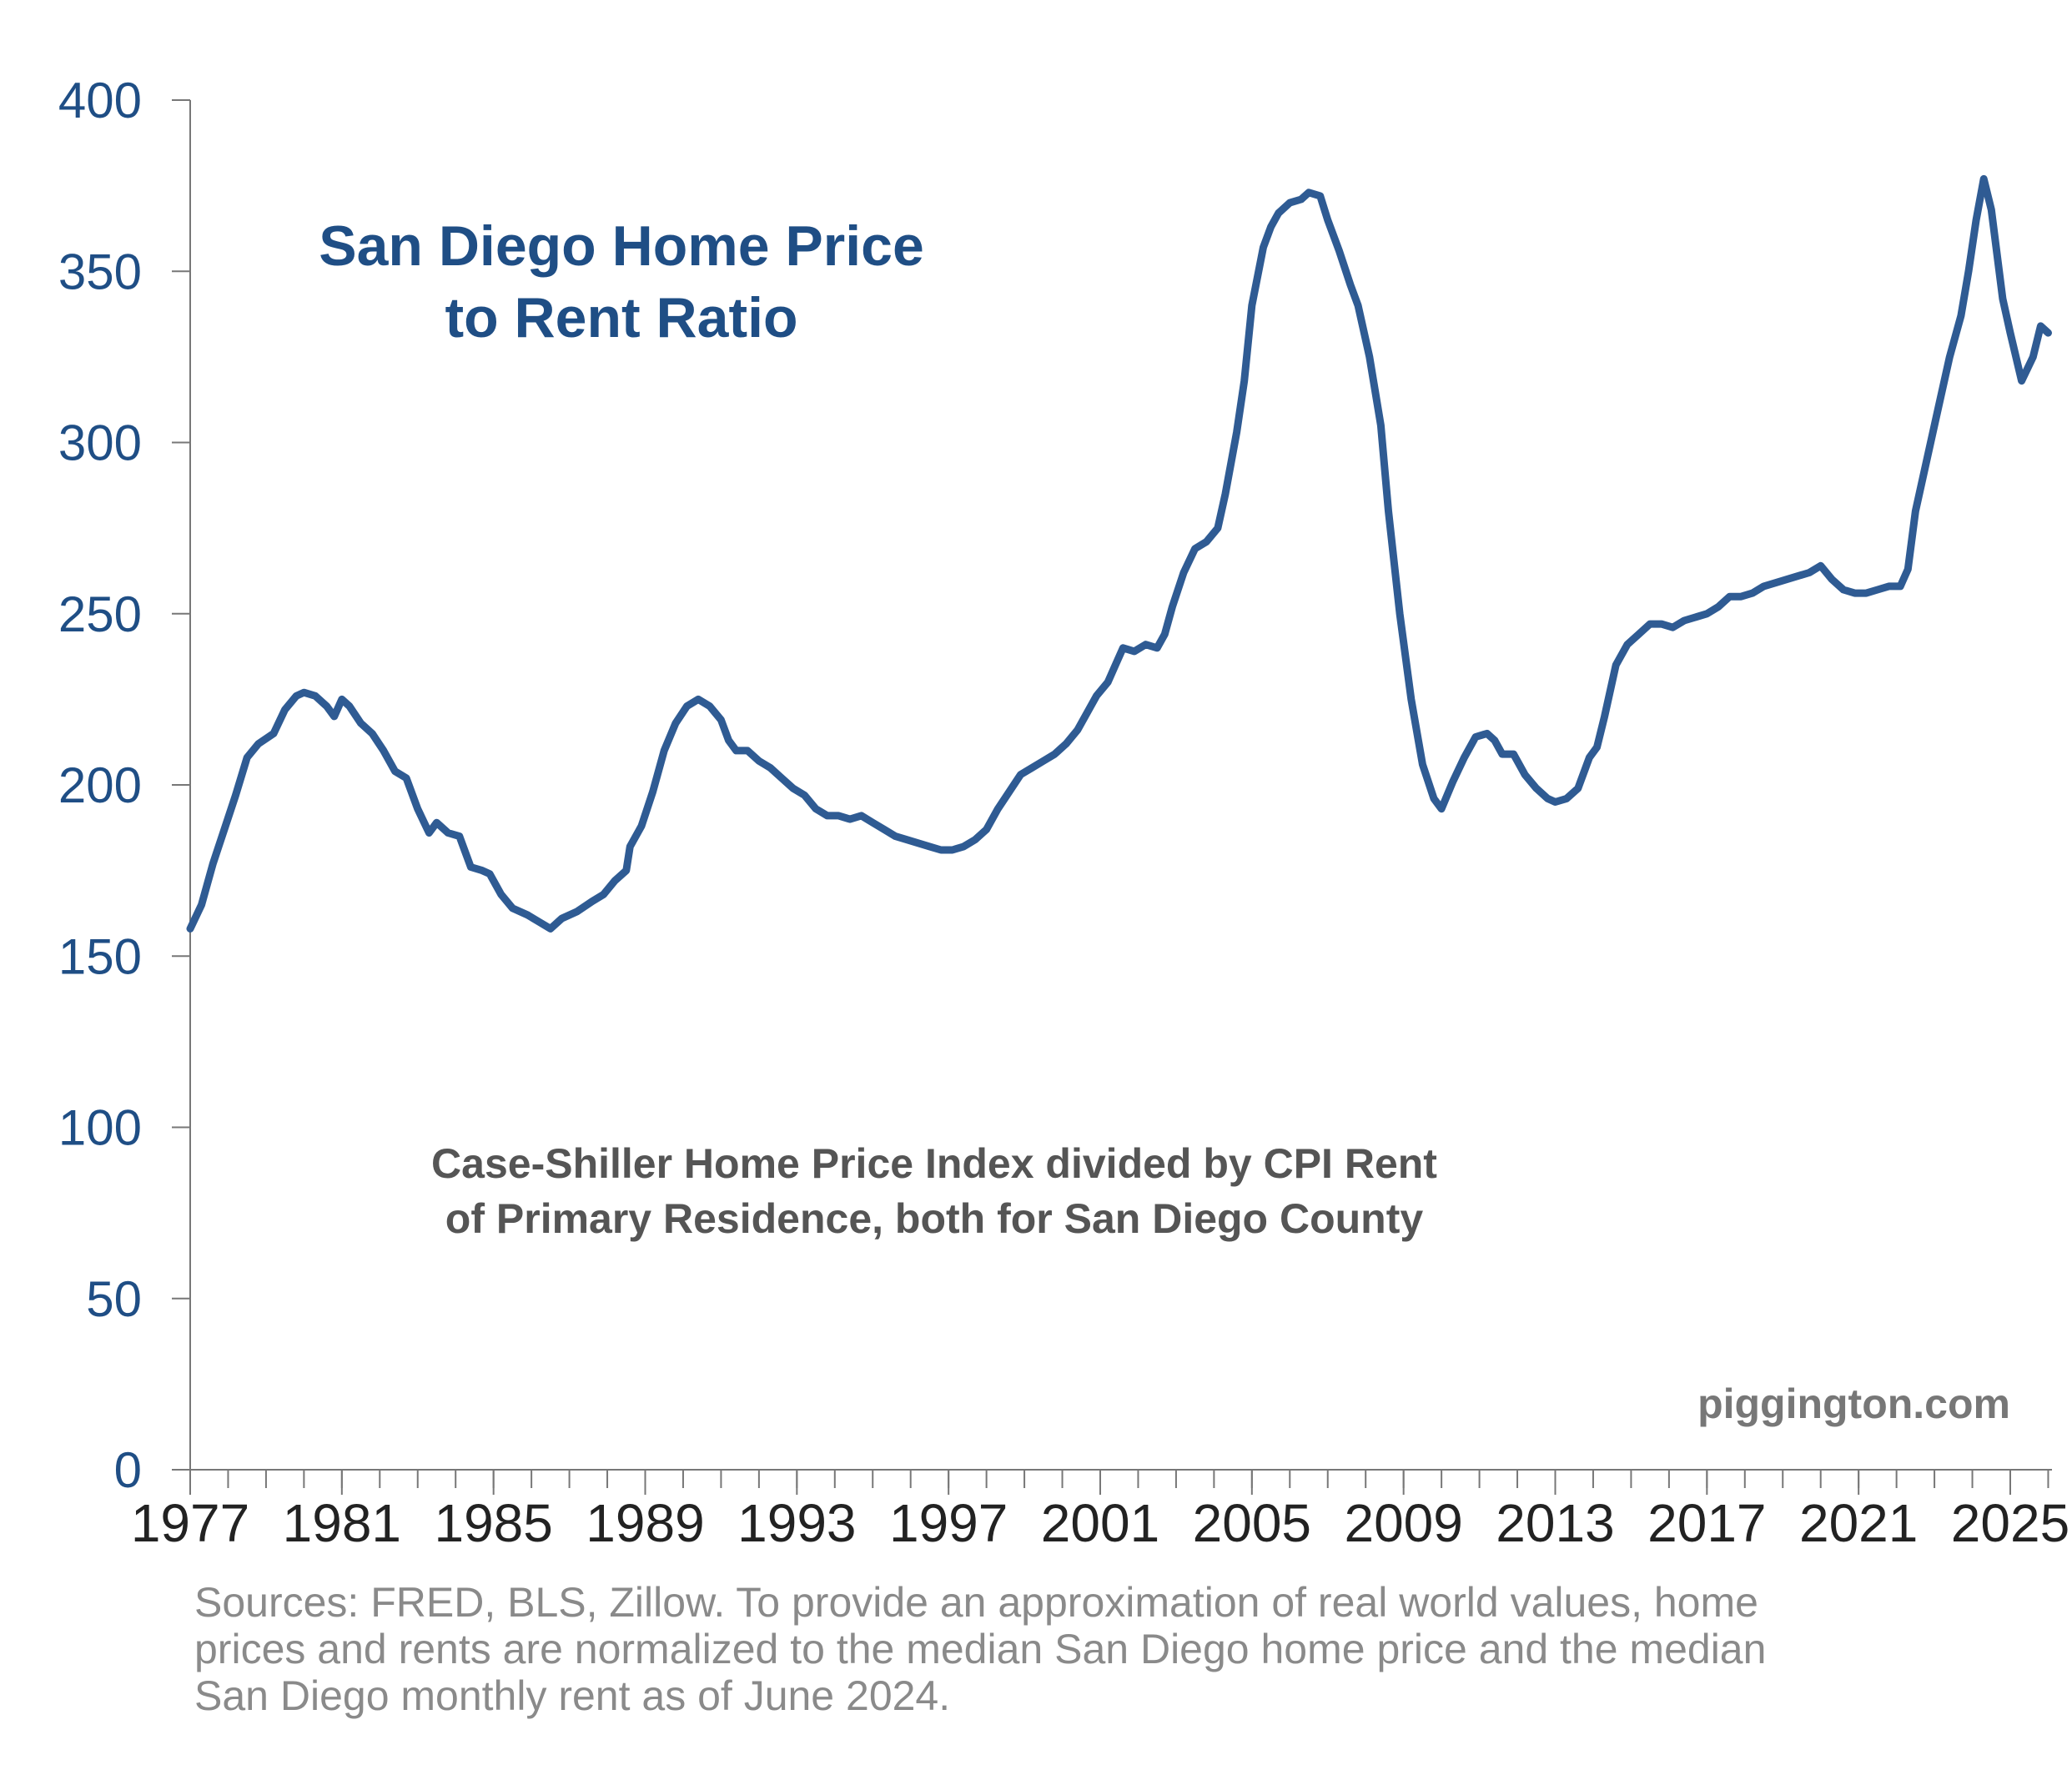 This screenshot has width=2072, height=1770. Describe the element at coordinates (100, 785) in the screenshot. I see `y-tick-label: 200` at that location.